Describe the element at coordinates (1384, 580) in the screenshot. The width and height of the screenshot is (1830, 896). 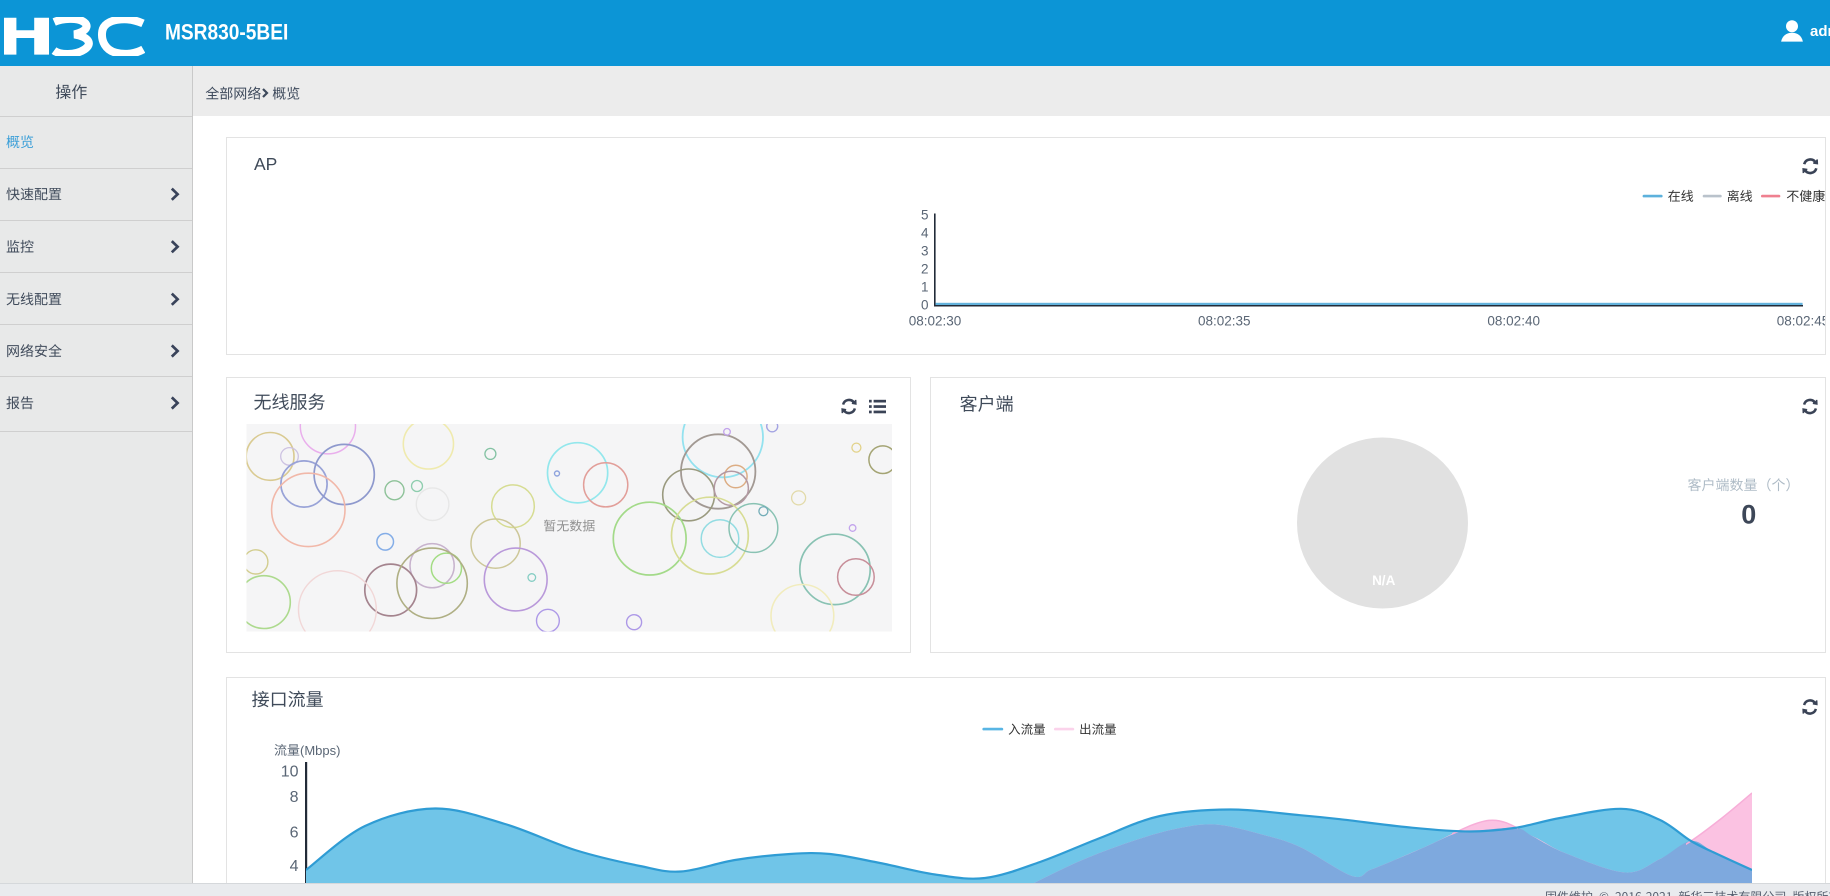
I see `svg-text: N/A` at that location.